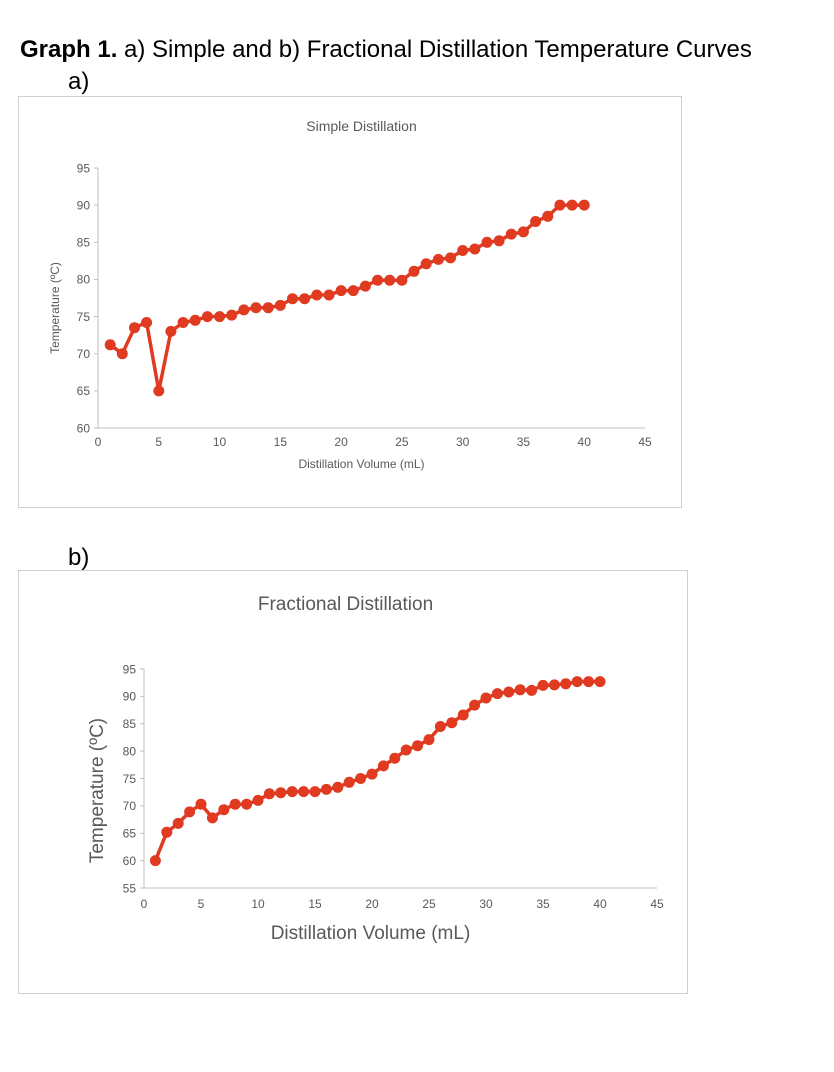  What do you see at coordinates (361, 126) in the screenshot?
I see `chart-title: Simple Distillation` at bounding box center [361, 126].